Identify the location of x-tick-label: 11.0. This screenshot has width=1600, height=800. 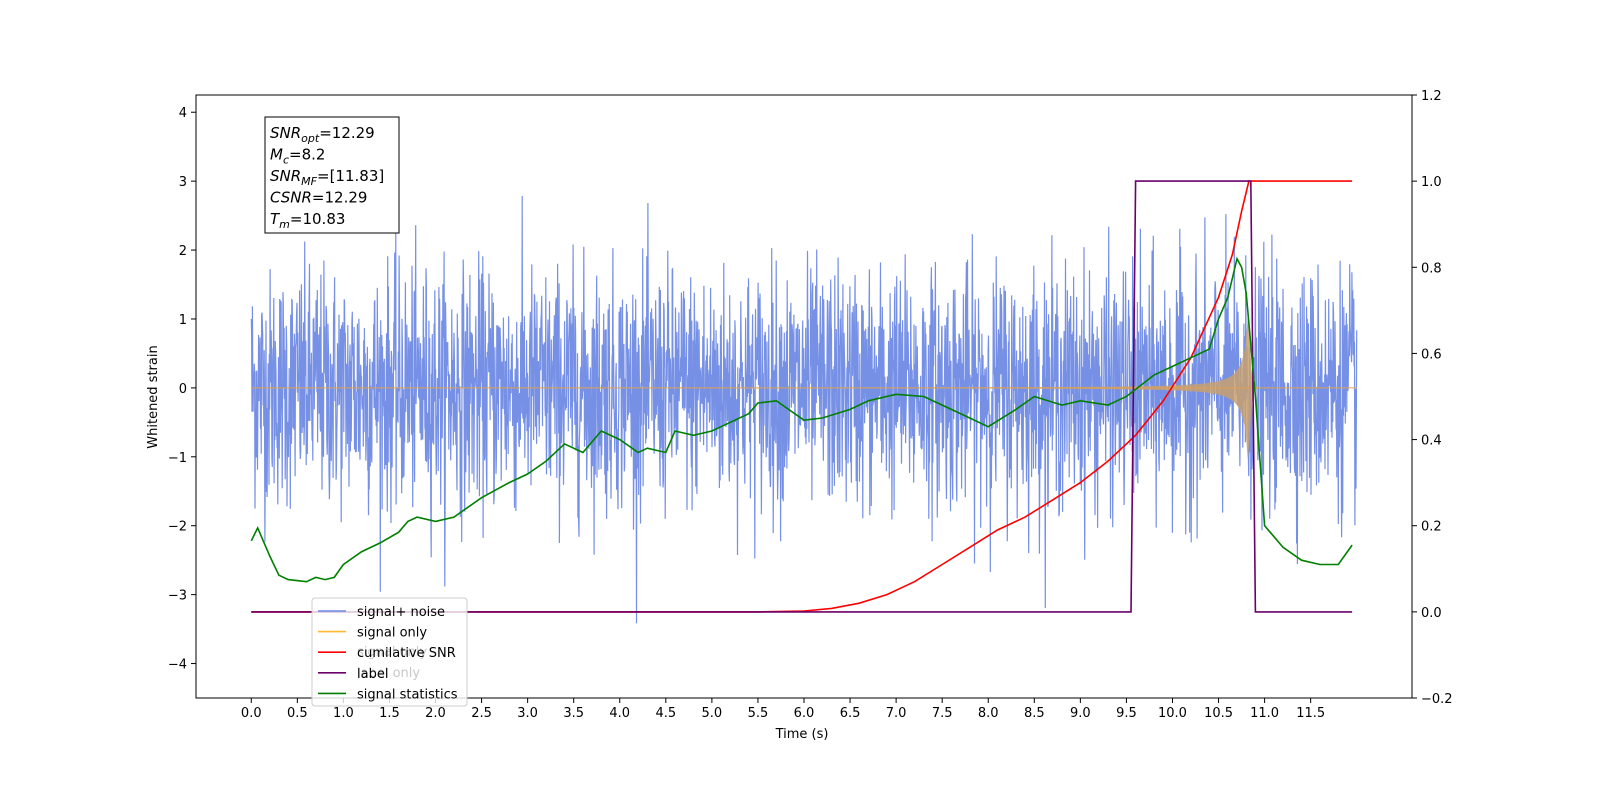
(1264, 713).